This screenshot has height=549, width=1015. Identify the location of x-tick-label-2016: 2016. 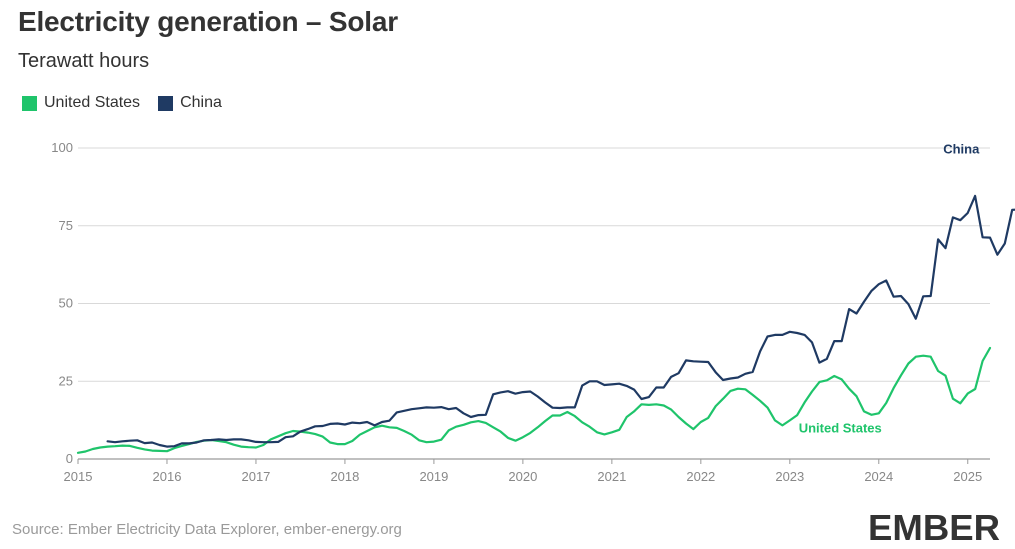
(167, 476).